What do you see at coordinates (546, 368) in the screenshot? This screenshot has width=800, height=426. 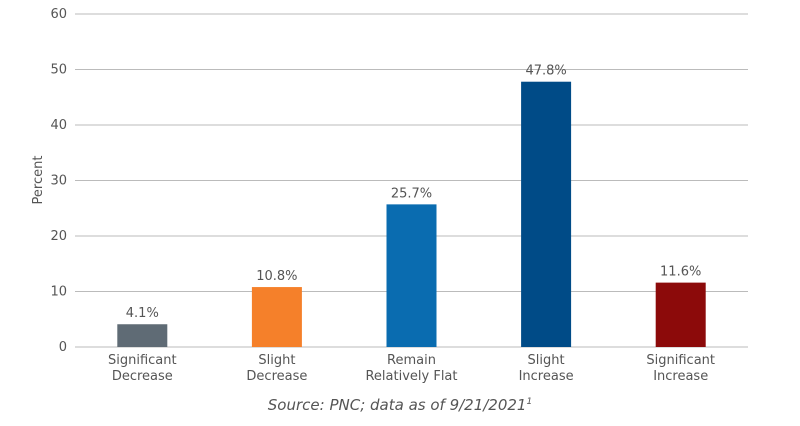 I see `x-tick-label: Slight Increase` at bounding box center [546, 368].